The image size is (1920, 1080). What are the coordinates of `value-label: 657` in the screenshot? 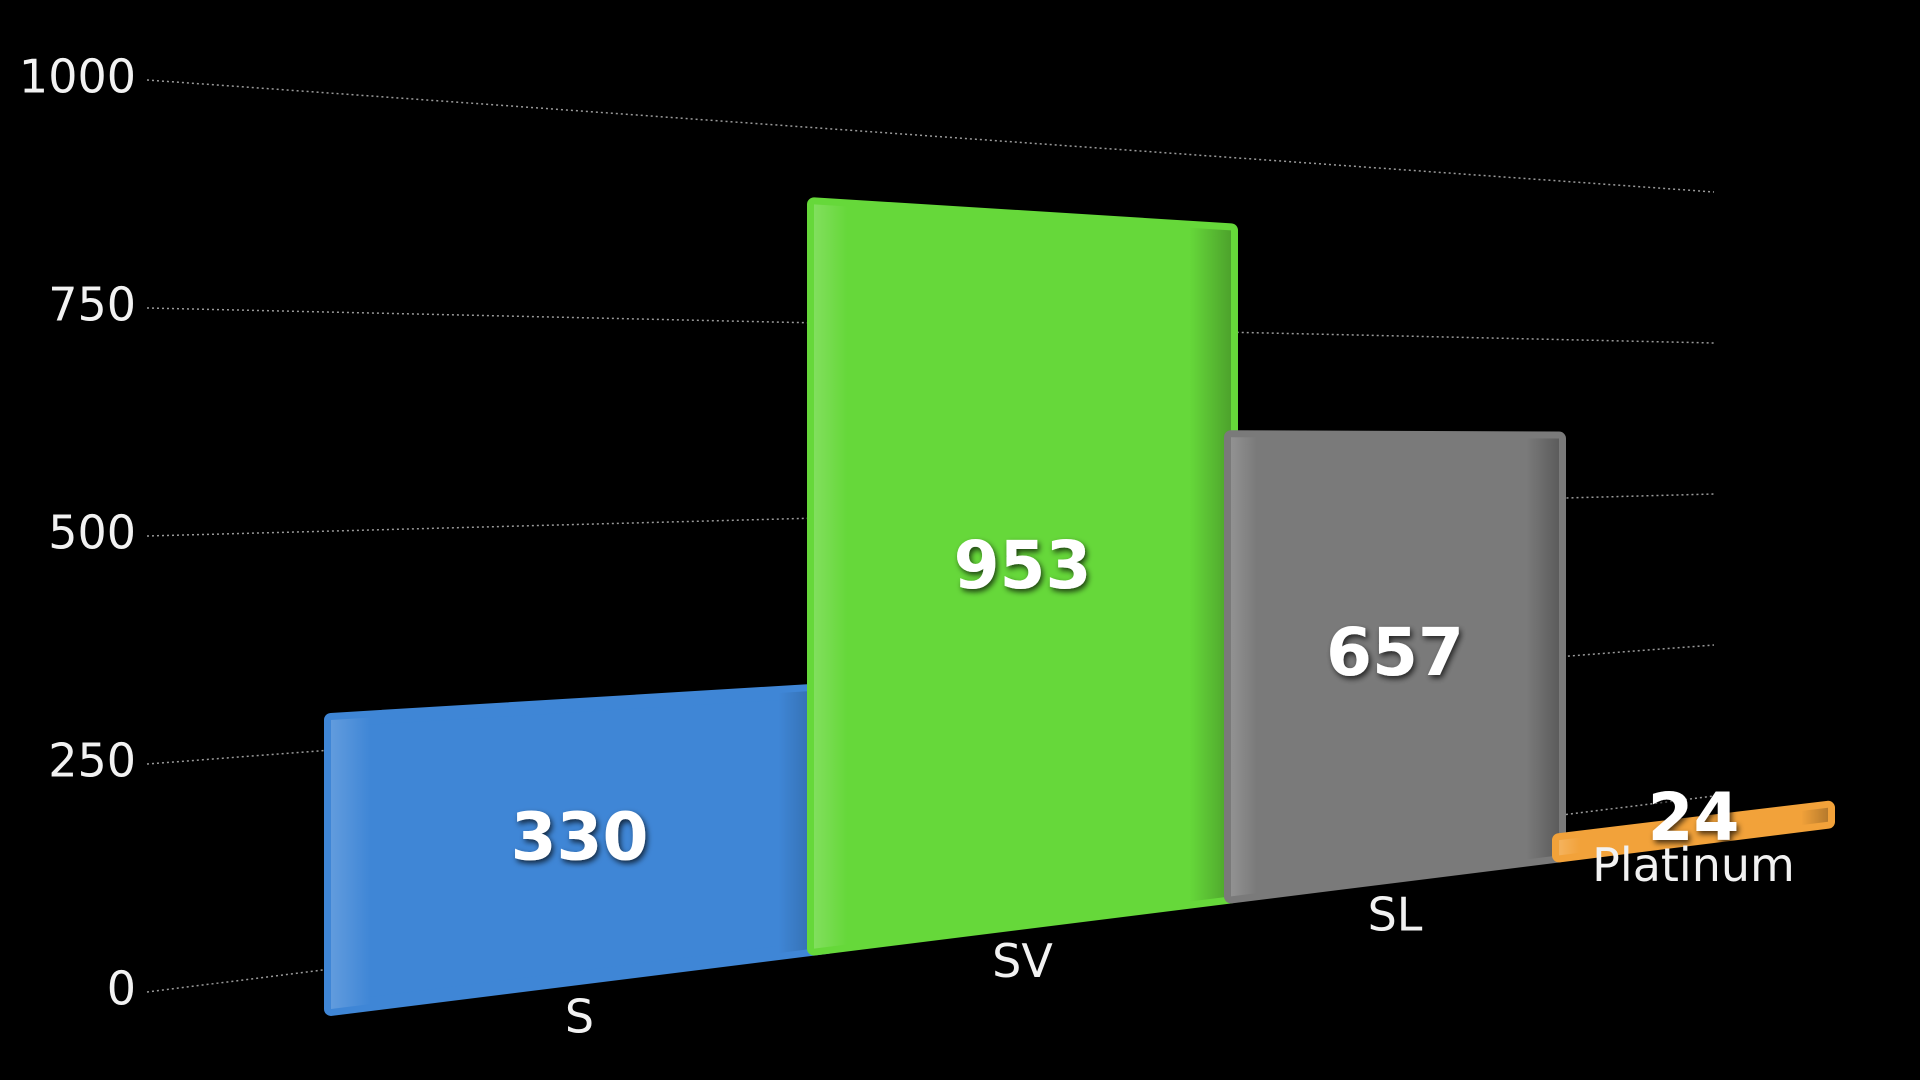 It's located at (1395, 652).